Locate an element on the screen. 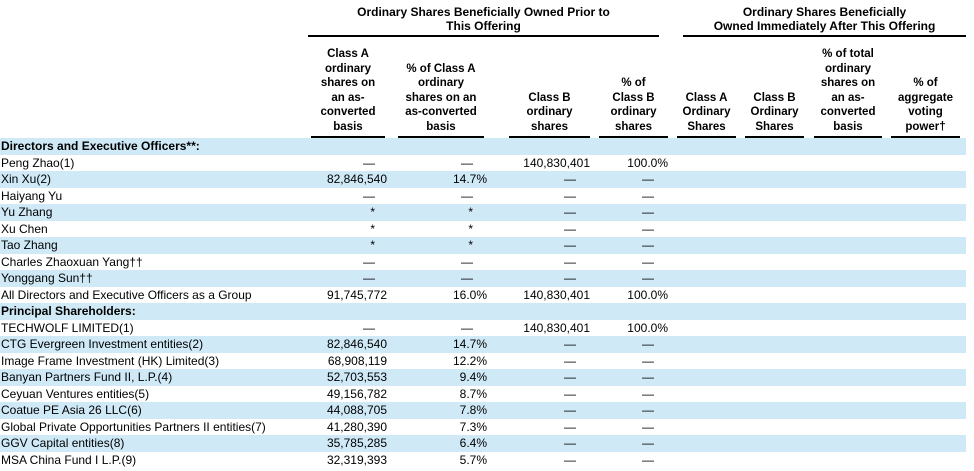 The width and height of the screenshot is (974, 471). row-name: Yu Zhang is located at coordinates (27, 212).